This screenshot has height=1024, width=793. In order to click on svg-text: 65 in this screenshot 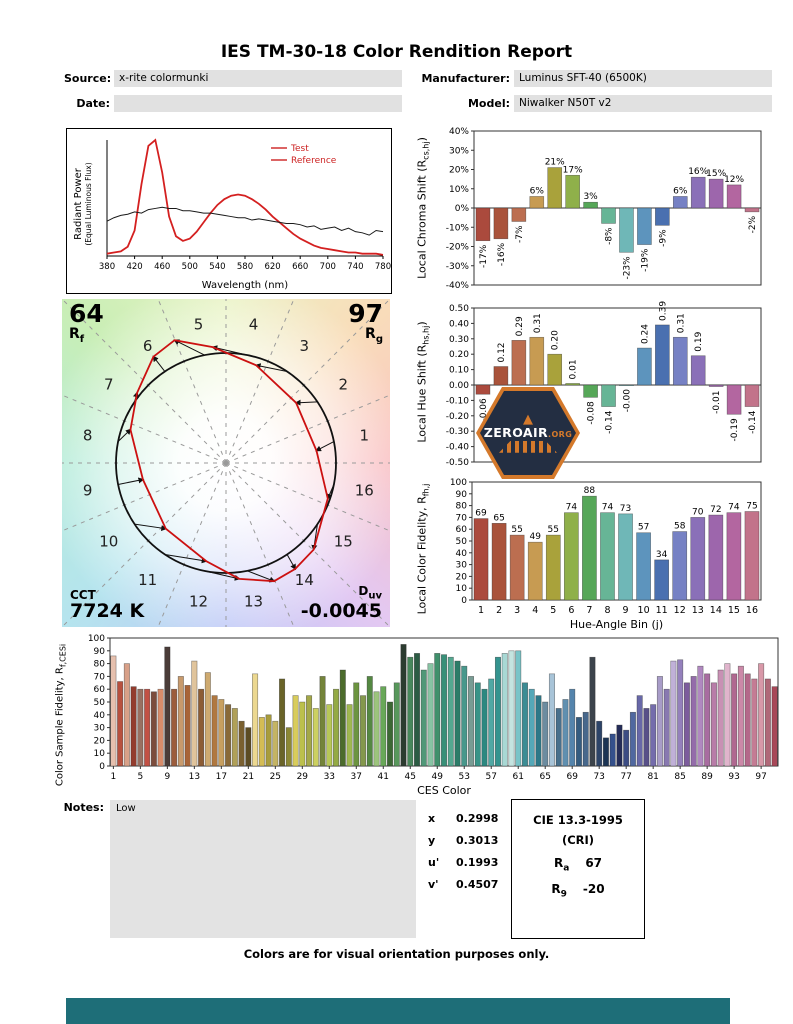, I will do `click(544, 777)`.